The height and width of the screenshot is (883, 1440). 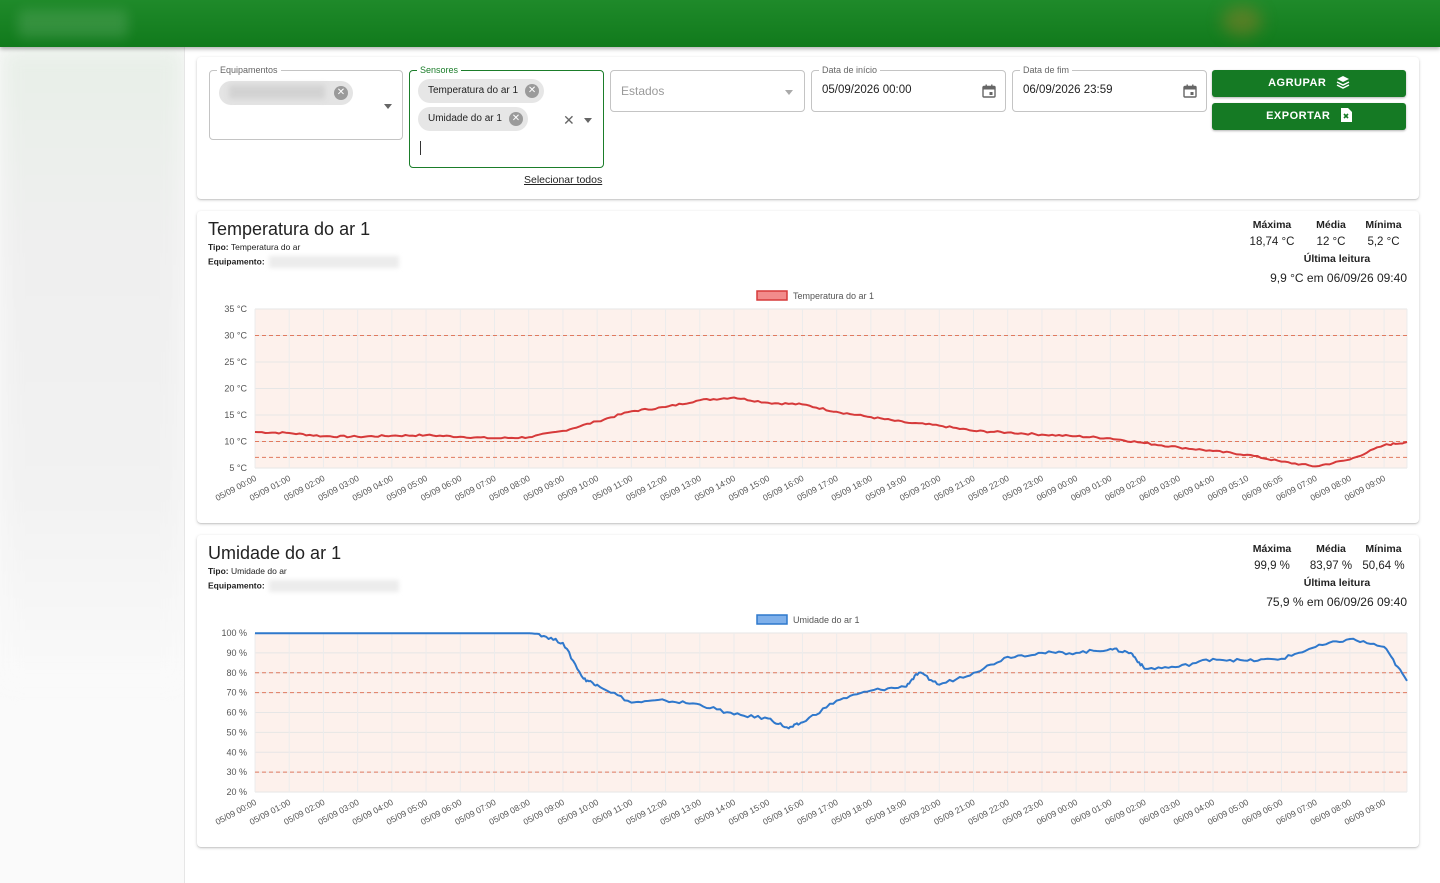 I want to click on equipamento-chip: ✕, so click(x=286, y=93).